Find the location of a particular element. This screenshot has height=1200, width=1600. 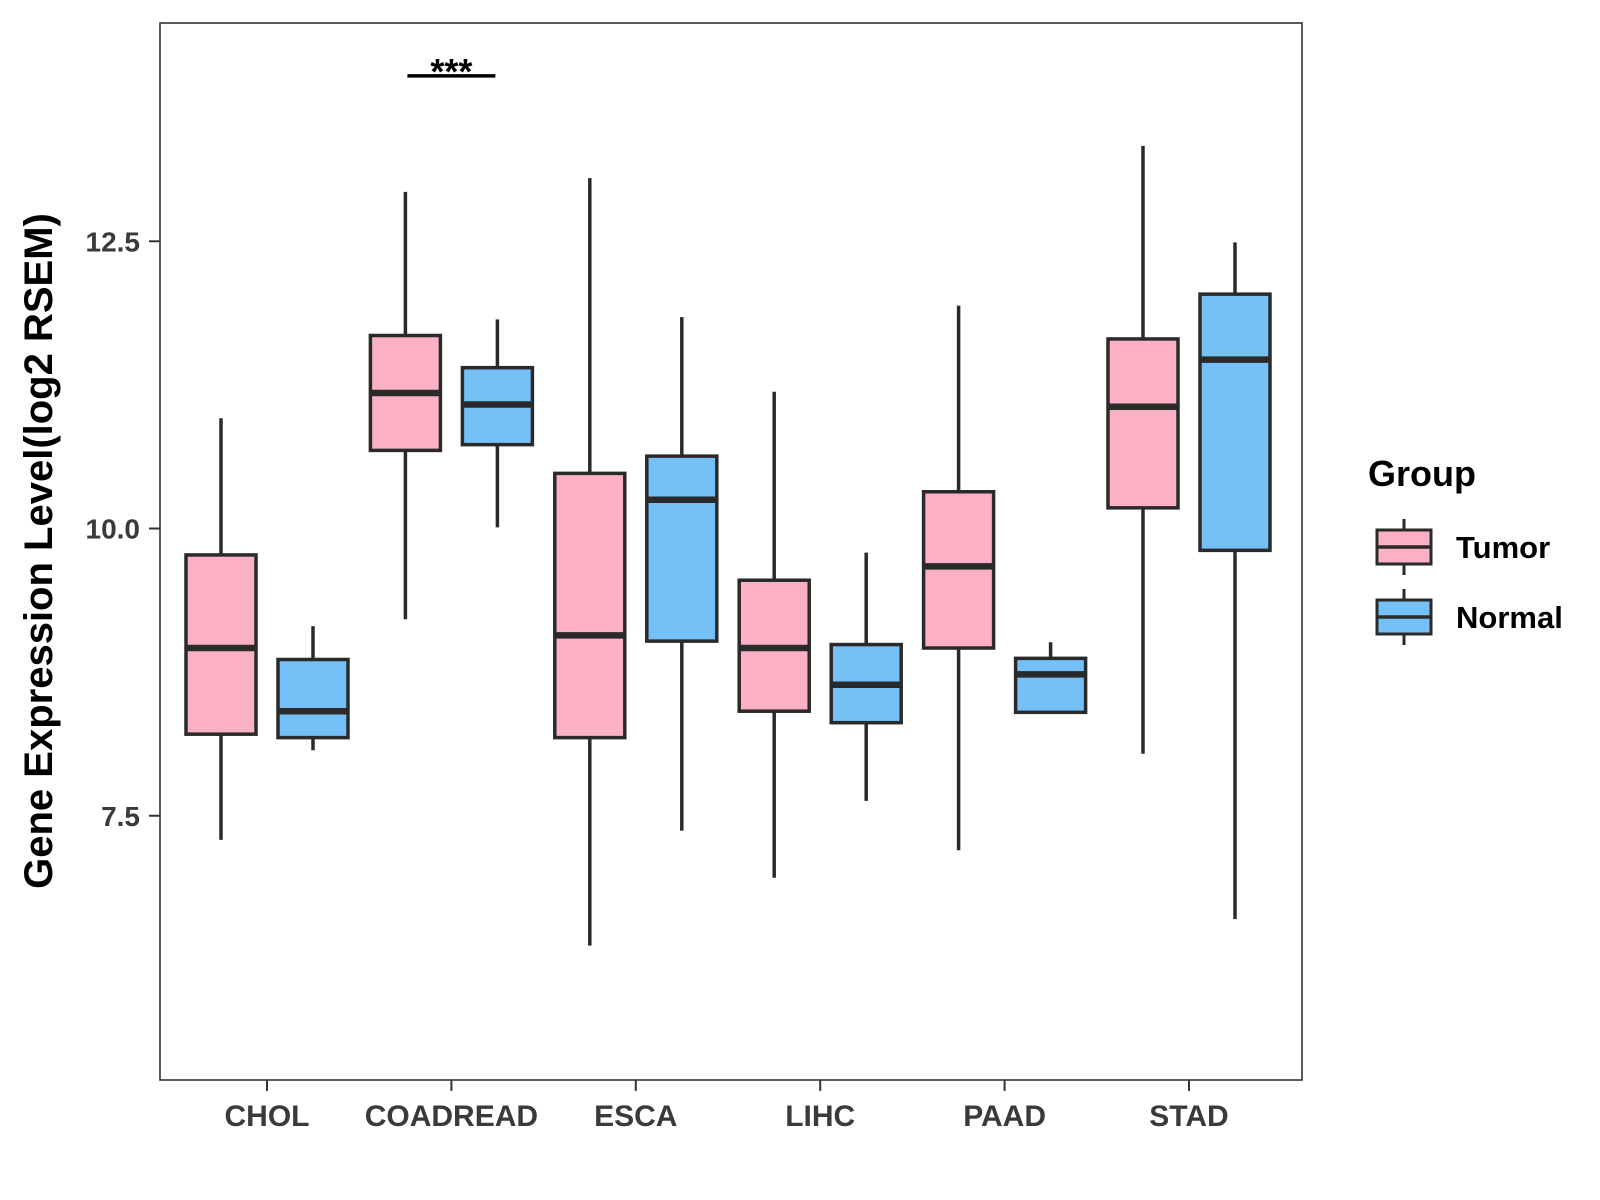

y-tick-label: 7.5 is located at coordinates (120, 816).